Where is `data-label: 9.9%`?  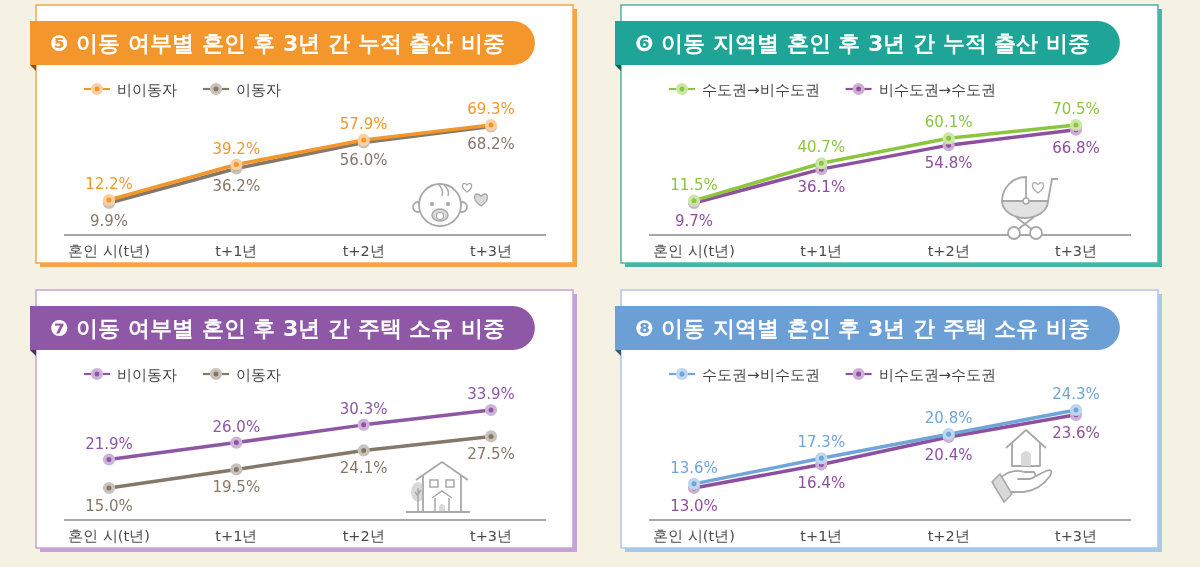
data-label: 9.9% is located at coordinates (109, 221).